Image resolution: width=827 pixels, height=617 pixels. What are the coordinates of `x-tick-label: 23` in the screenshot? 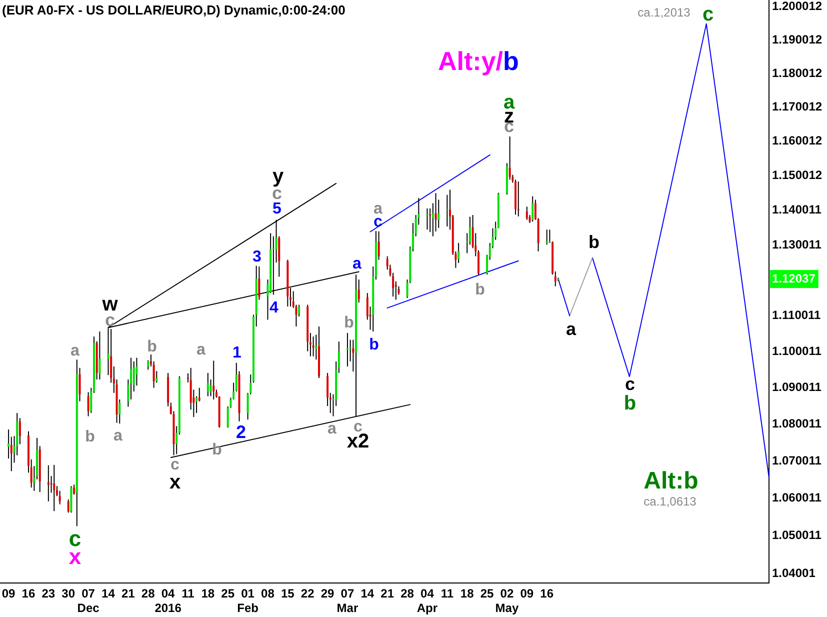 It's located at (49, 593).